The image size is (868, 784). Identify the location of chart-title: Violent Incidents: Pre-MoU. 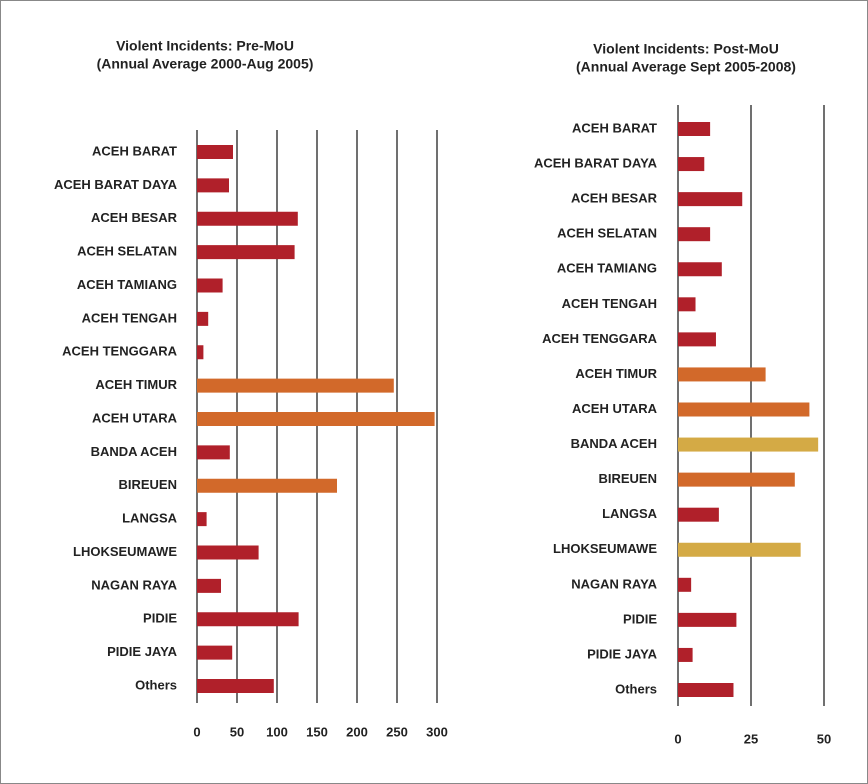
(205, 46).